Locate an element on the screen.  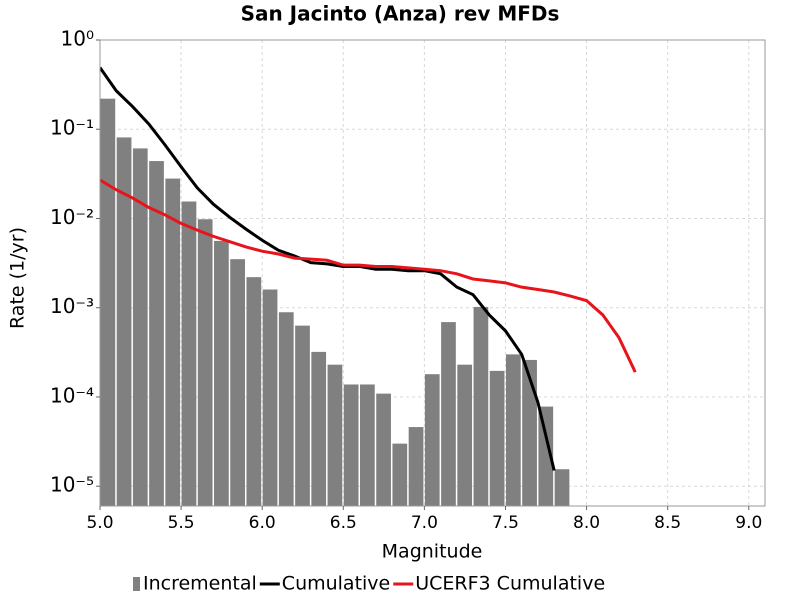
x-tick-label: 7.0 is located at coordinates (424, 523).